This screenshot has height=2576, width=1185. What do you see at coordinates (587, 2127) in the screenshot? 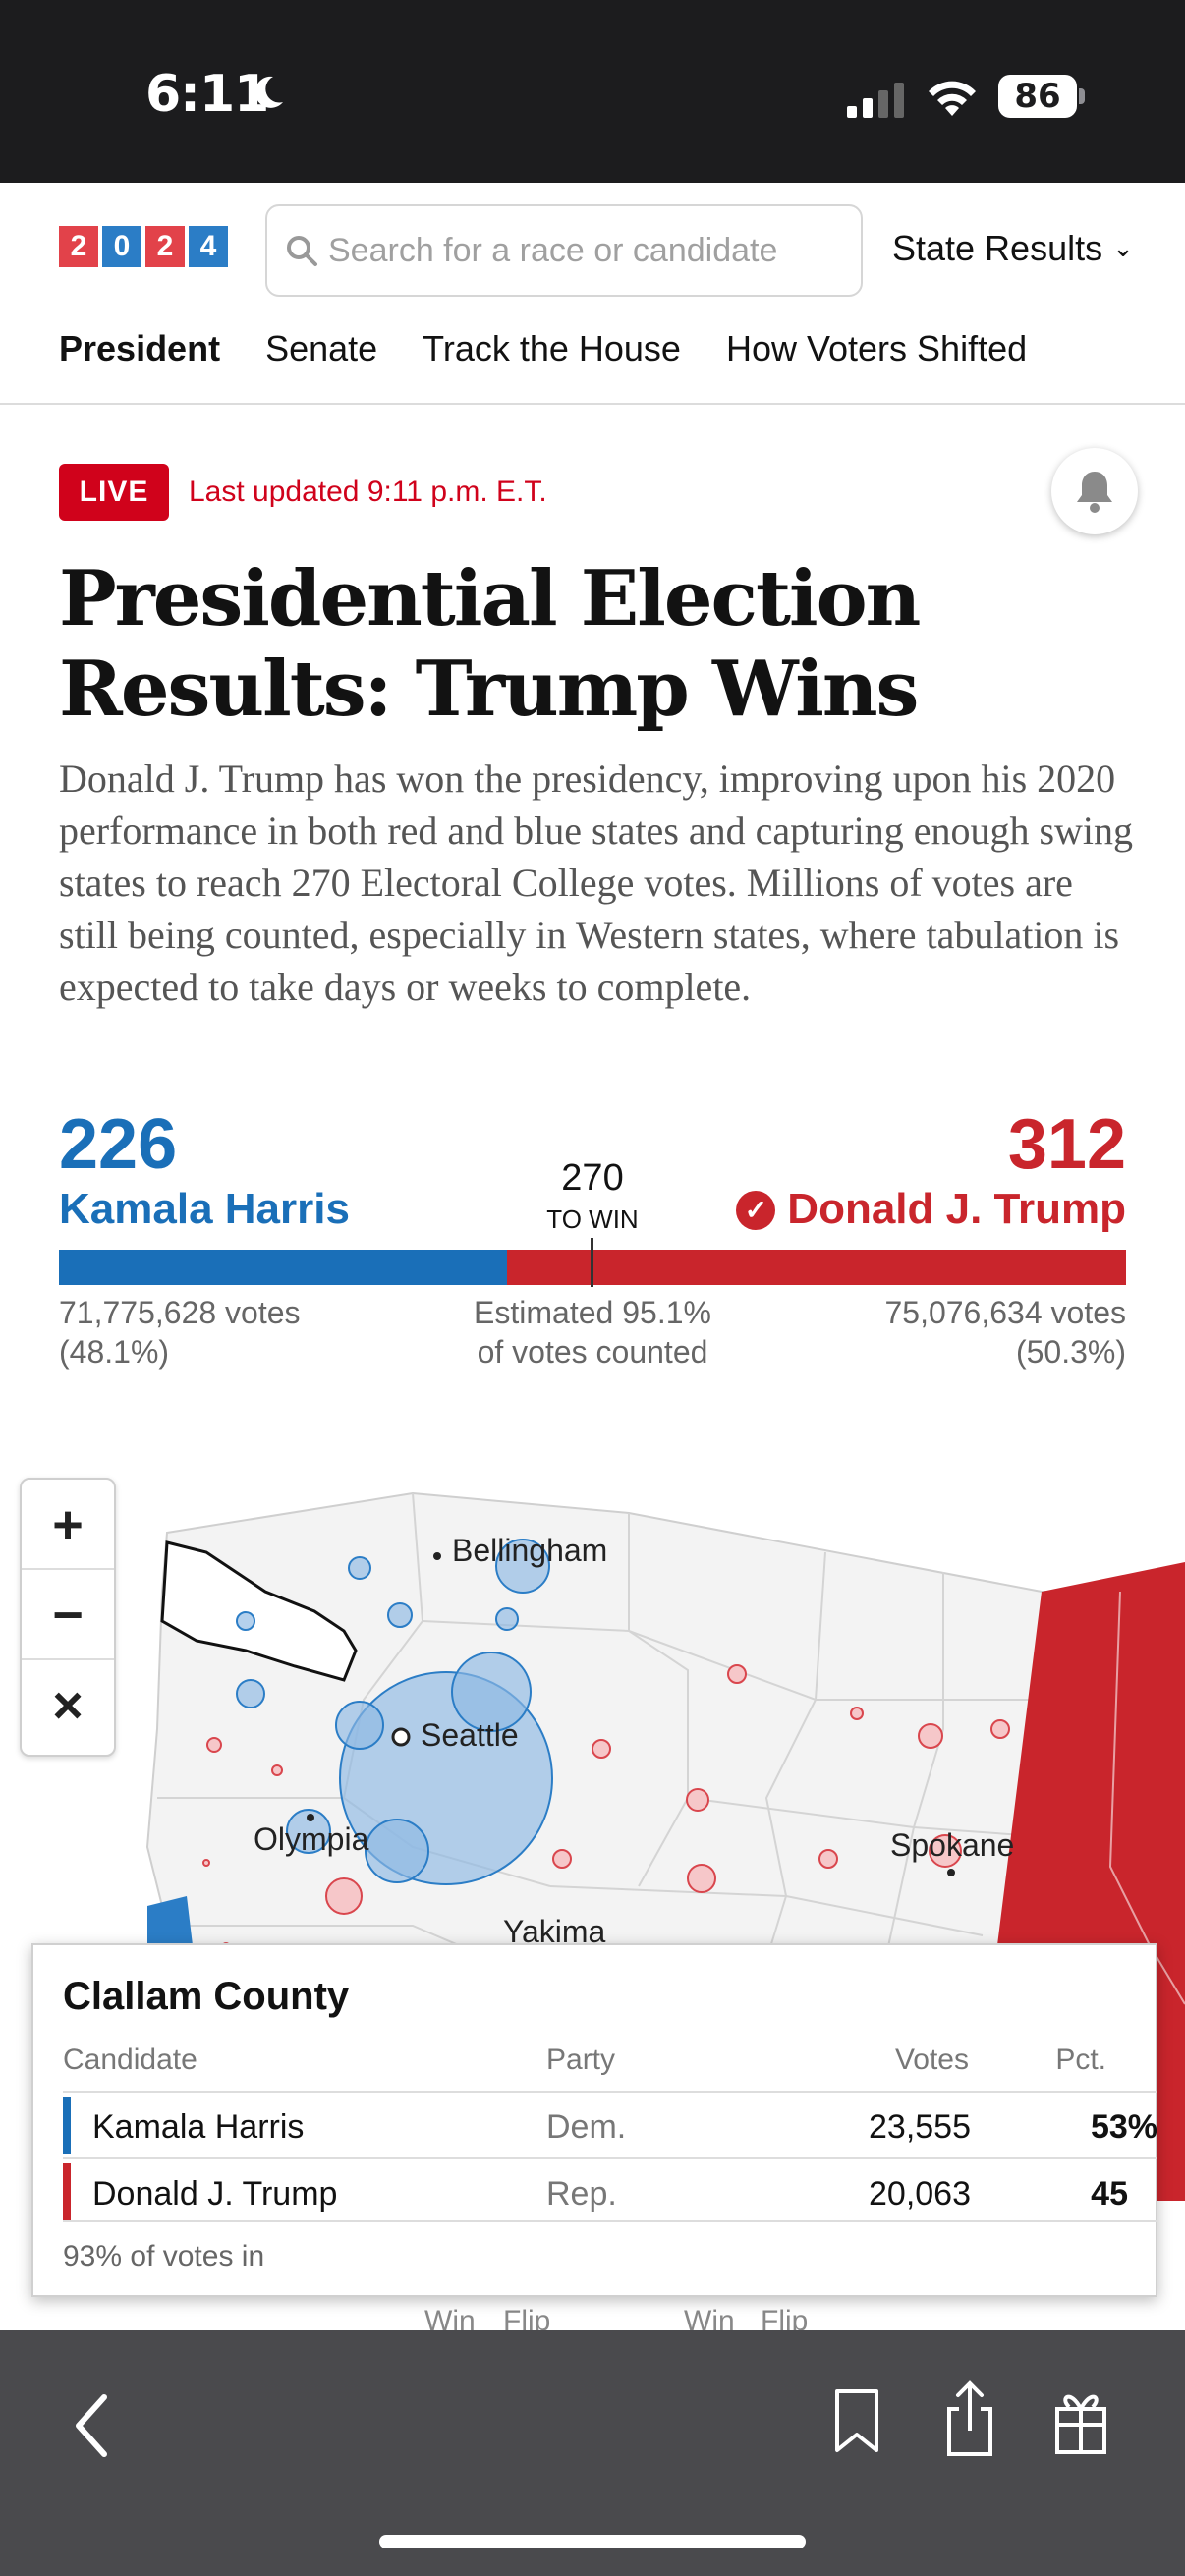
I see `candidate-party: Dem.` at bounding box center [587, 2127].